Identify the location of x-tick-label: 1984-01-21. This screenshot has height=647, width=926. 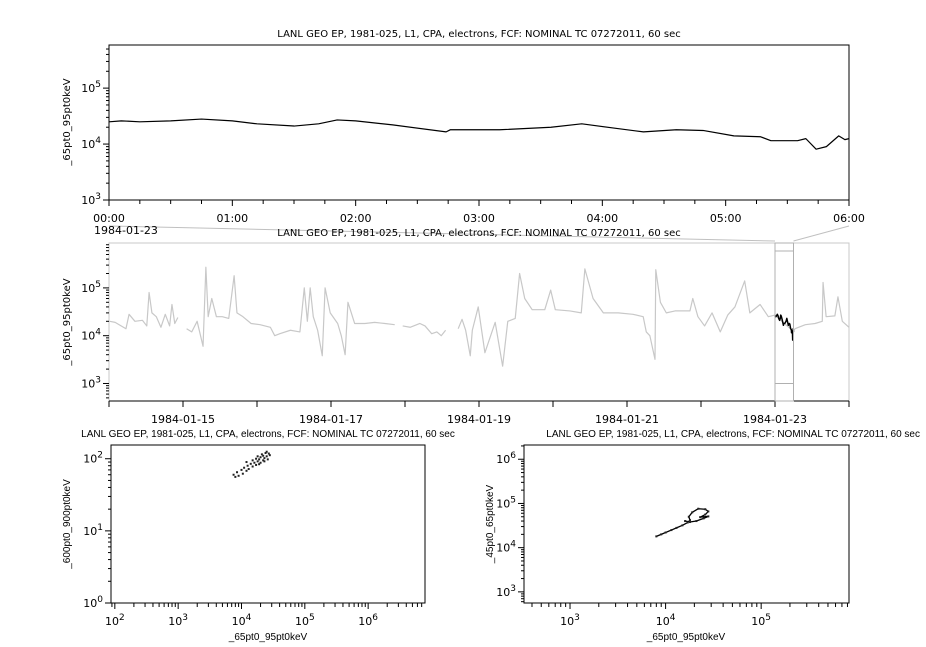
(627, 419).